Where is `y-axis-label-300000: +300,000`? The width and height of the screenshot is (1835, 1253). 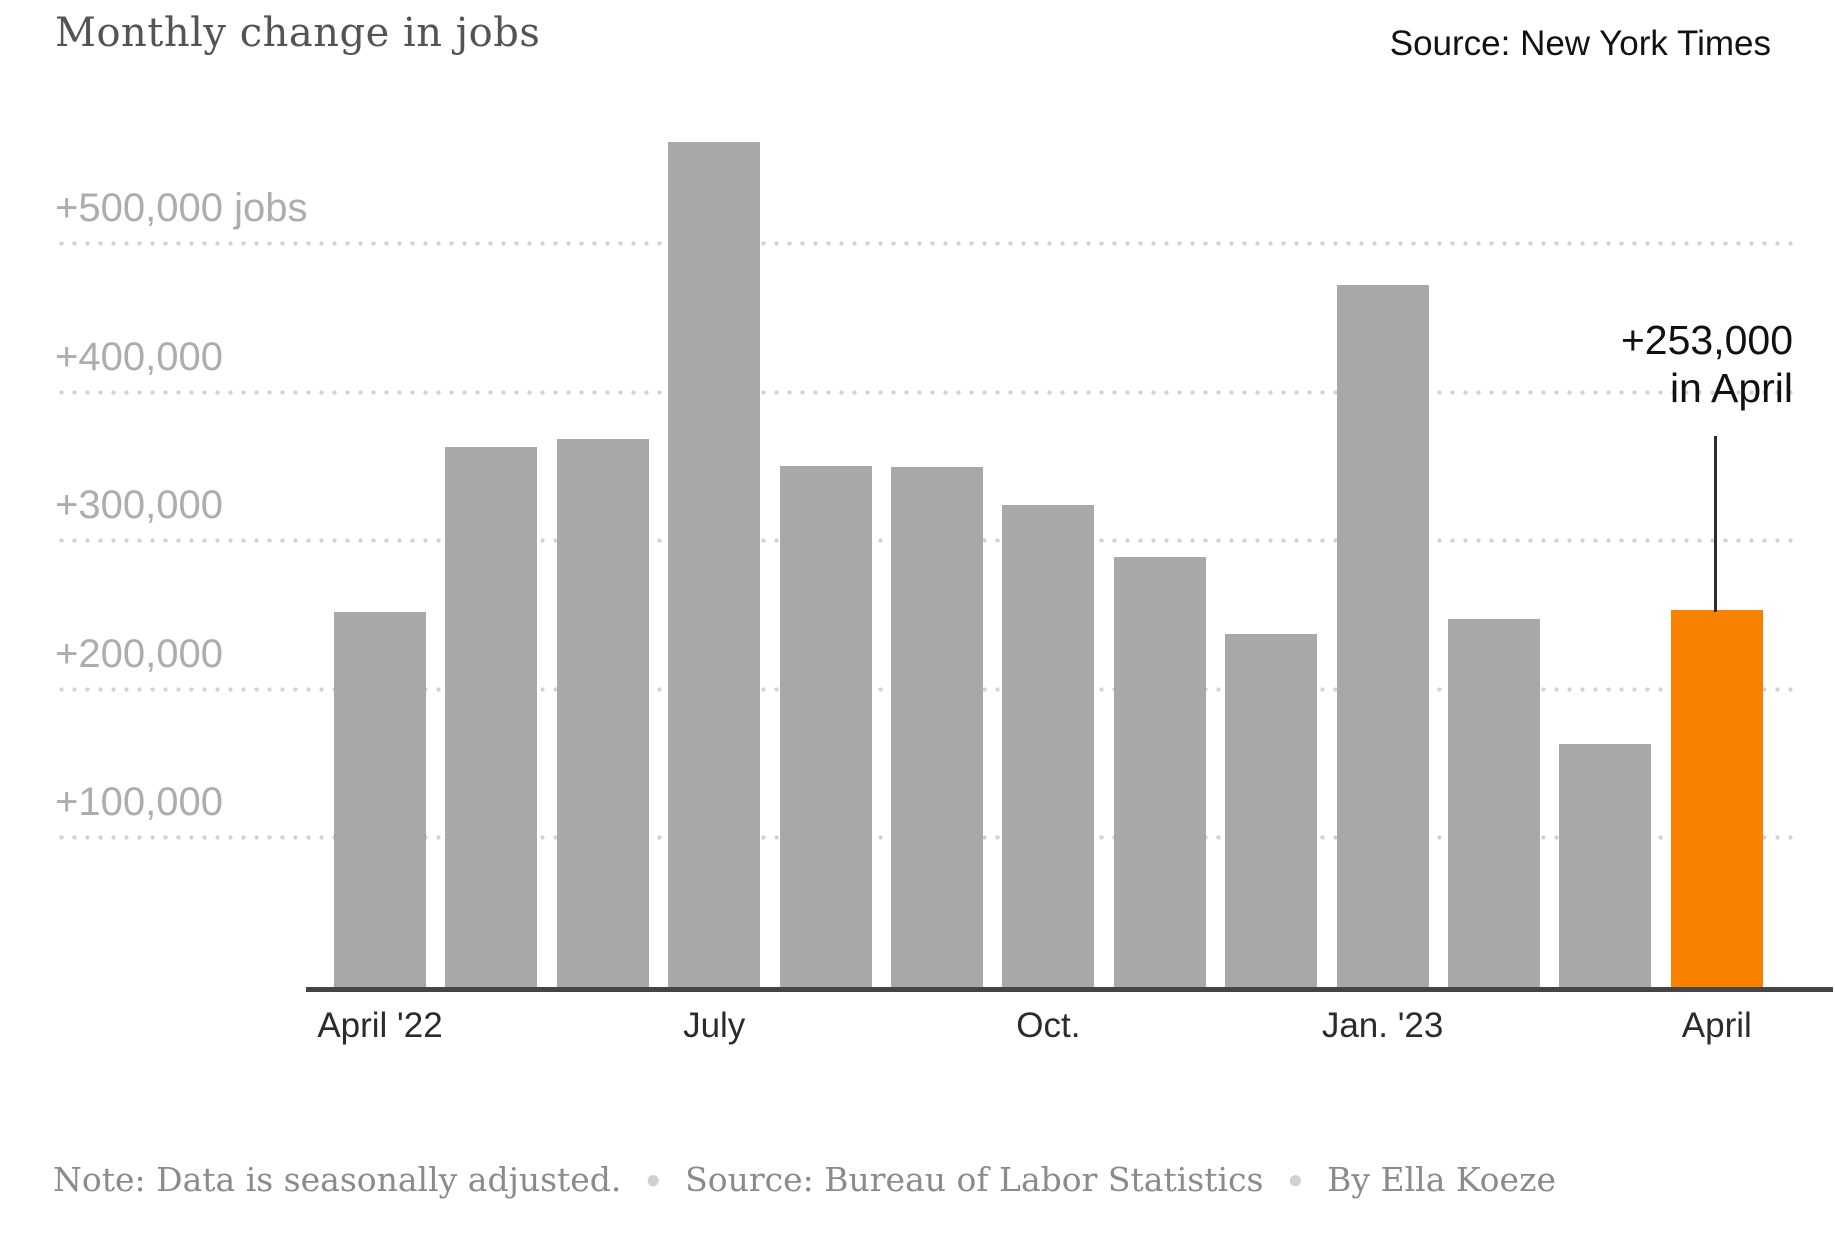
y-axis-label-300000: +300,000 is located at coordinates (139, 505).